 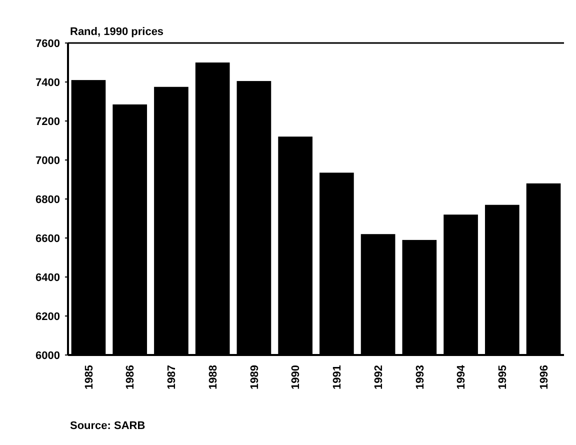 I want to click on x-tick-label: 1992, so click(x=378, y=377).